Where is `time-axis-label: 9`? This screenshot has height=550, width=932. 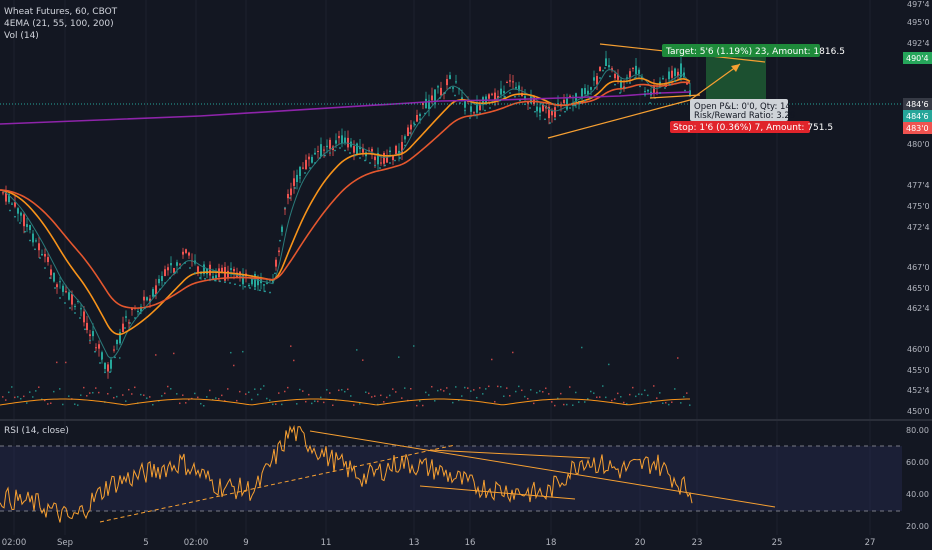 time-axis-label: 9 is located at coordinates (245, 543).